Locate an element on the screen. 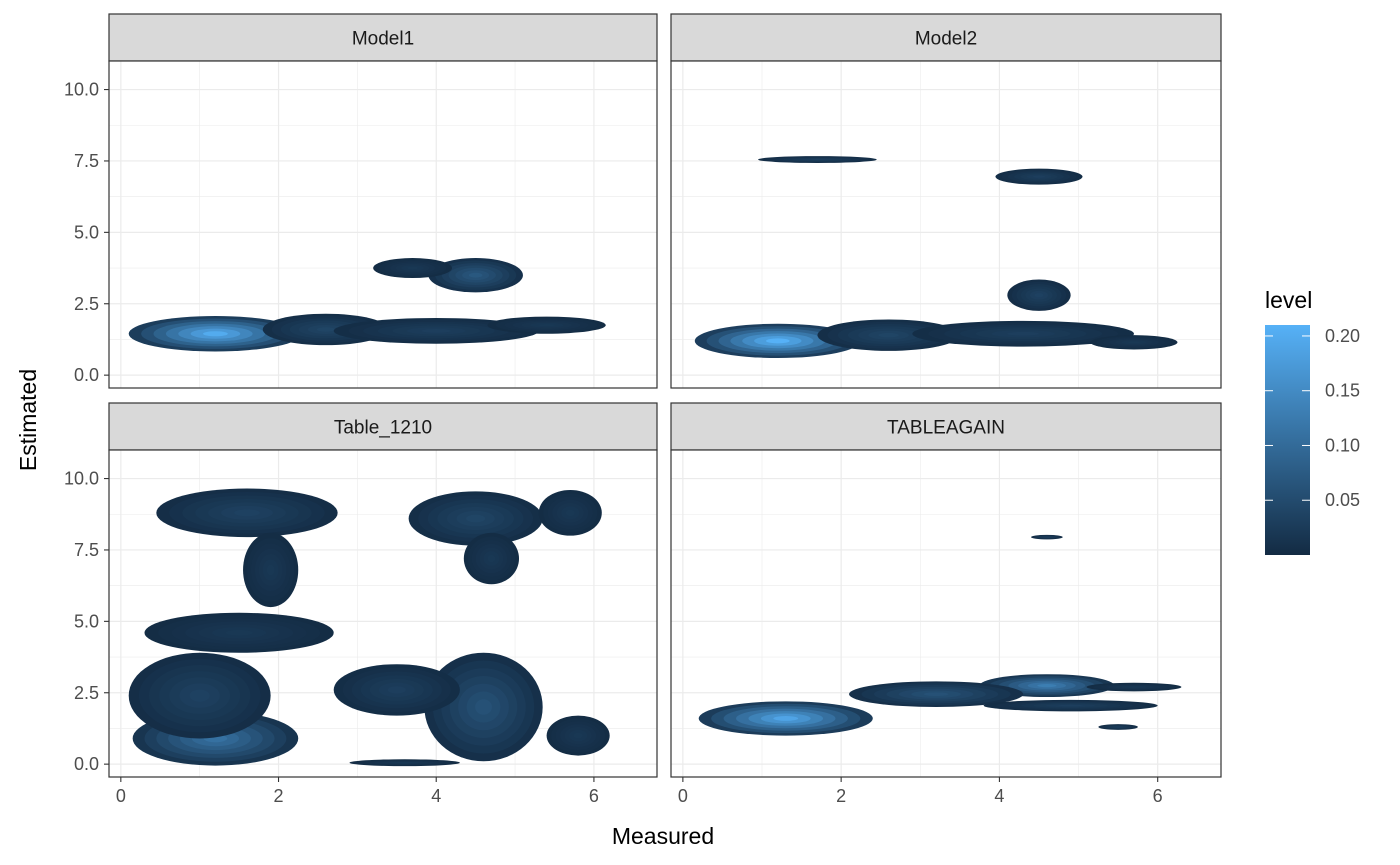  facet-strip-label: Model2 is located at coordinates (946, 39).